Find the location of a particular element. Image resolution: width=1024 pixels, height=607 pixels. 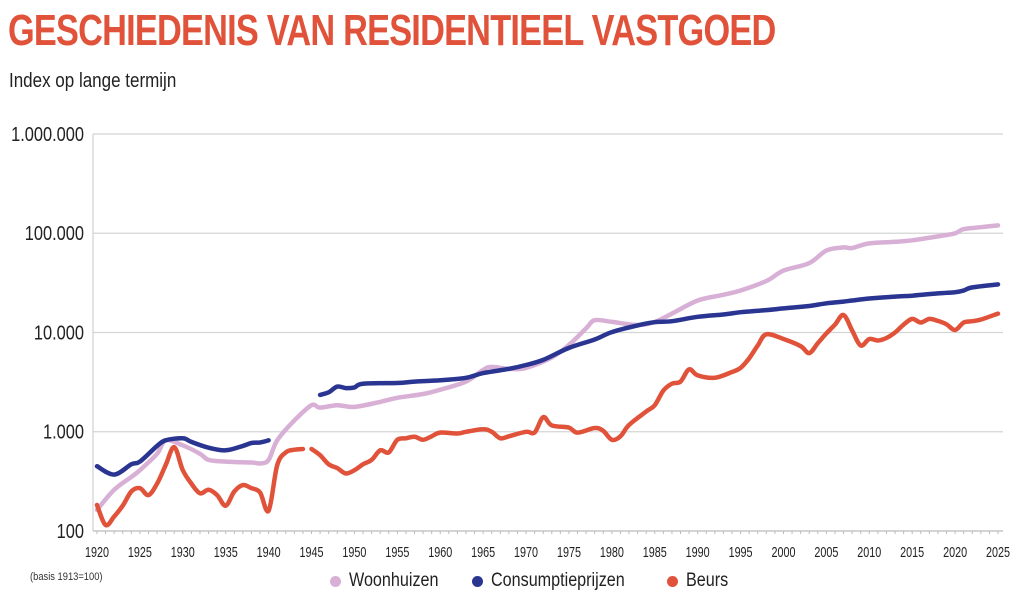

y-tick-label: 100 is located at coordinates (70, 530).